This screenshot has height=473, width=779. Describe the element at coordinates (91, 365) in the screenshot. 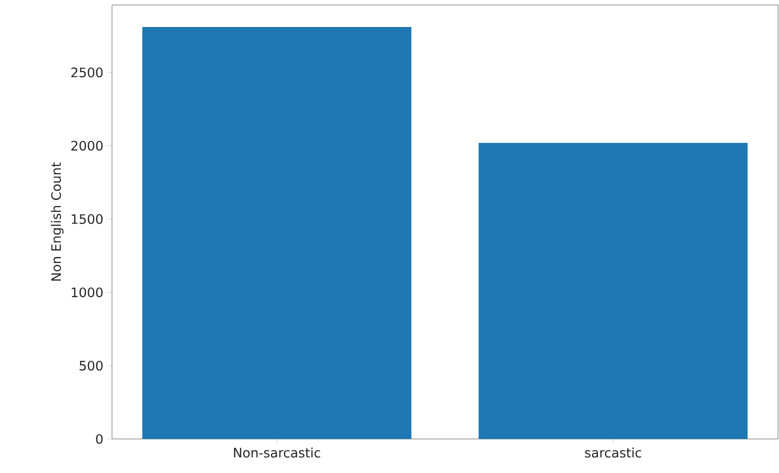

I see `y-tick-label: 500` at that location.